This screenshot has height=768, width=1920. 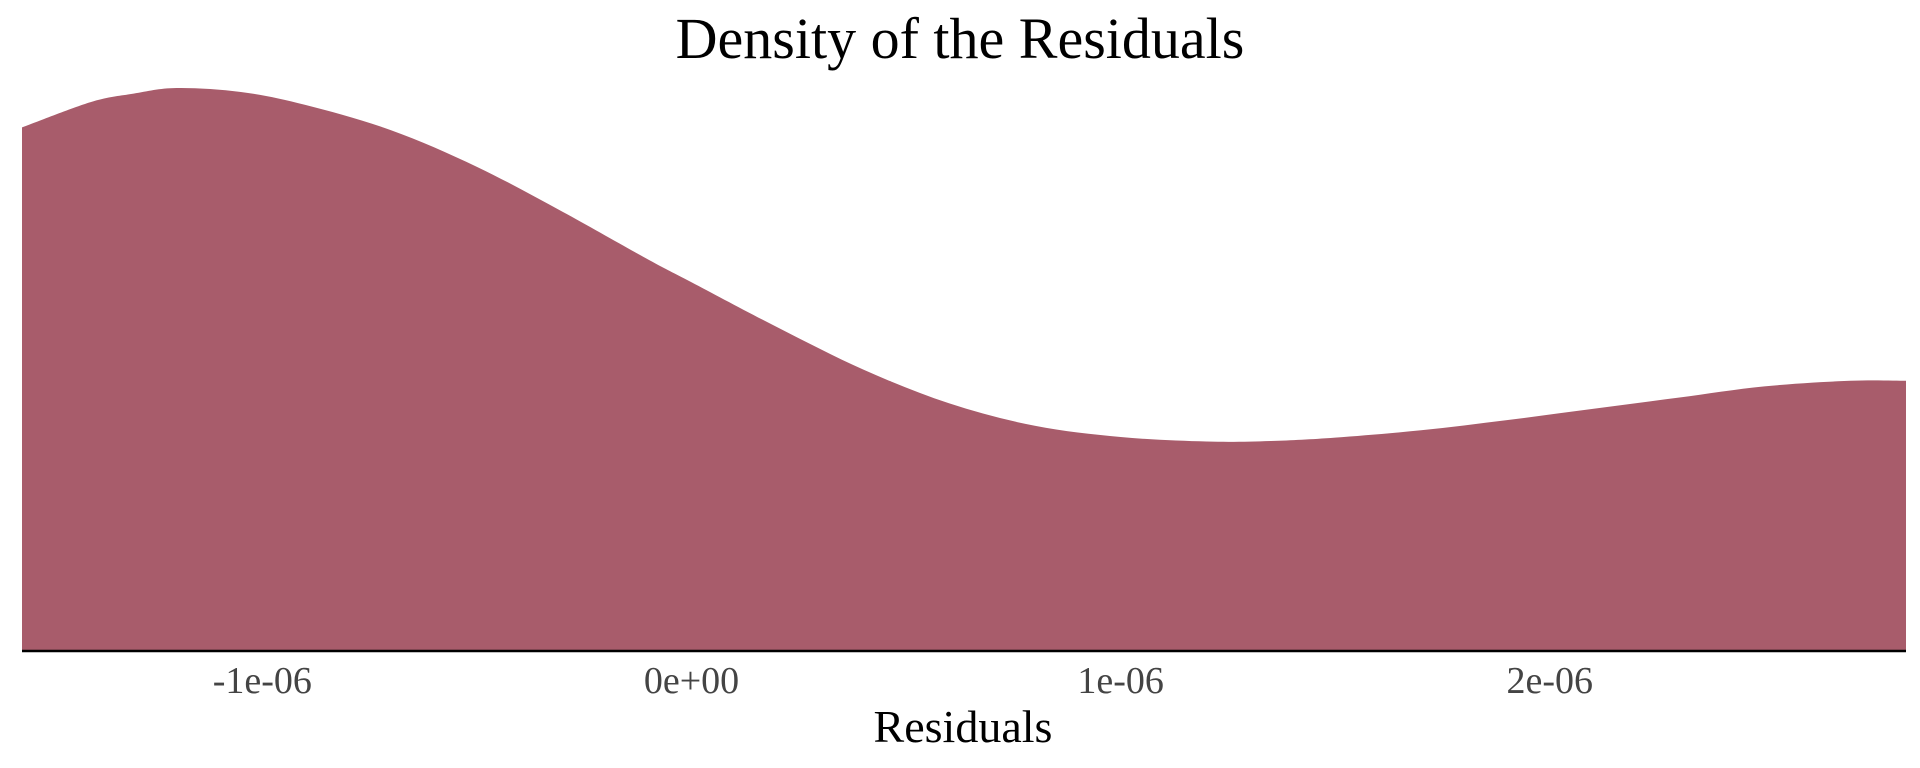 What do you see at coordinates (1120, 681) in the screenshot?
I see `x-tick-label: 1e-06` at bounding box center [1120, 681].